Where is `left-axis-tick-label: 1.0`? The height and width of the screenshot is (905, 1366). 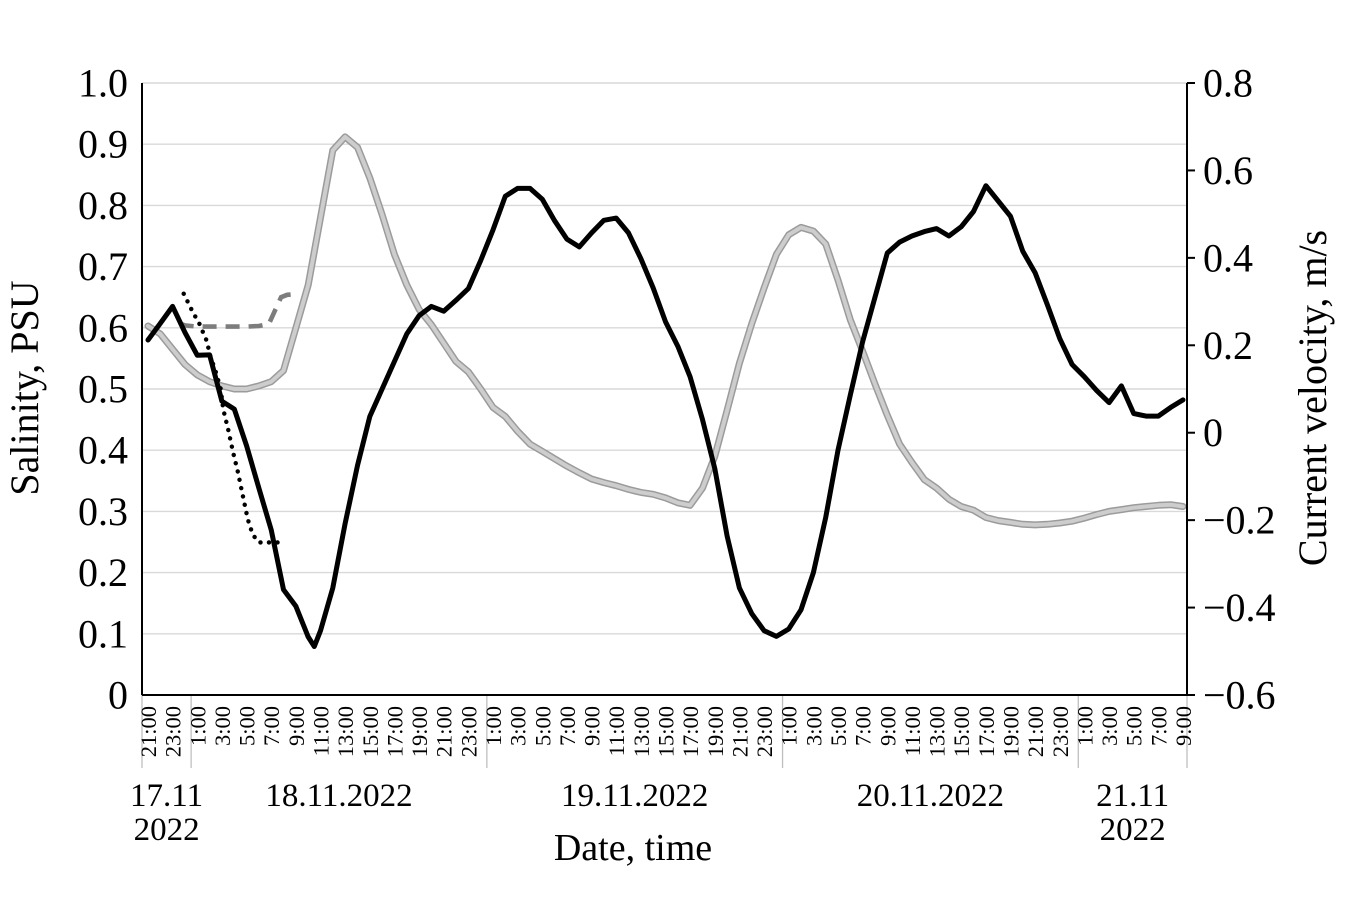 left-axis-tick-label: 1.0 is located at coordinates (103, 83).